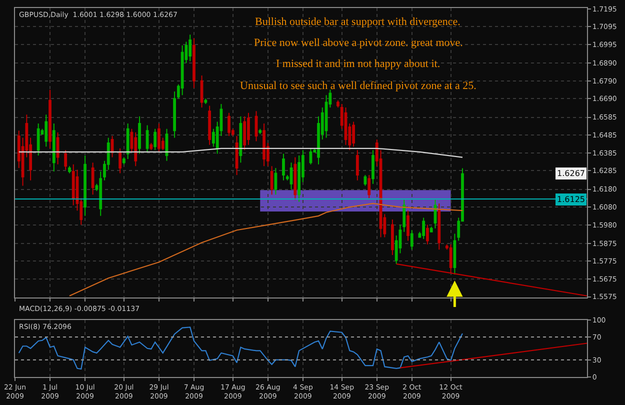  I want to click on annotation: 1.6267, so click(571, 173).